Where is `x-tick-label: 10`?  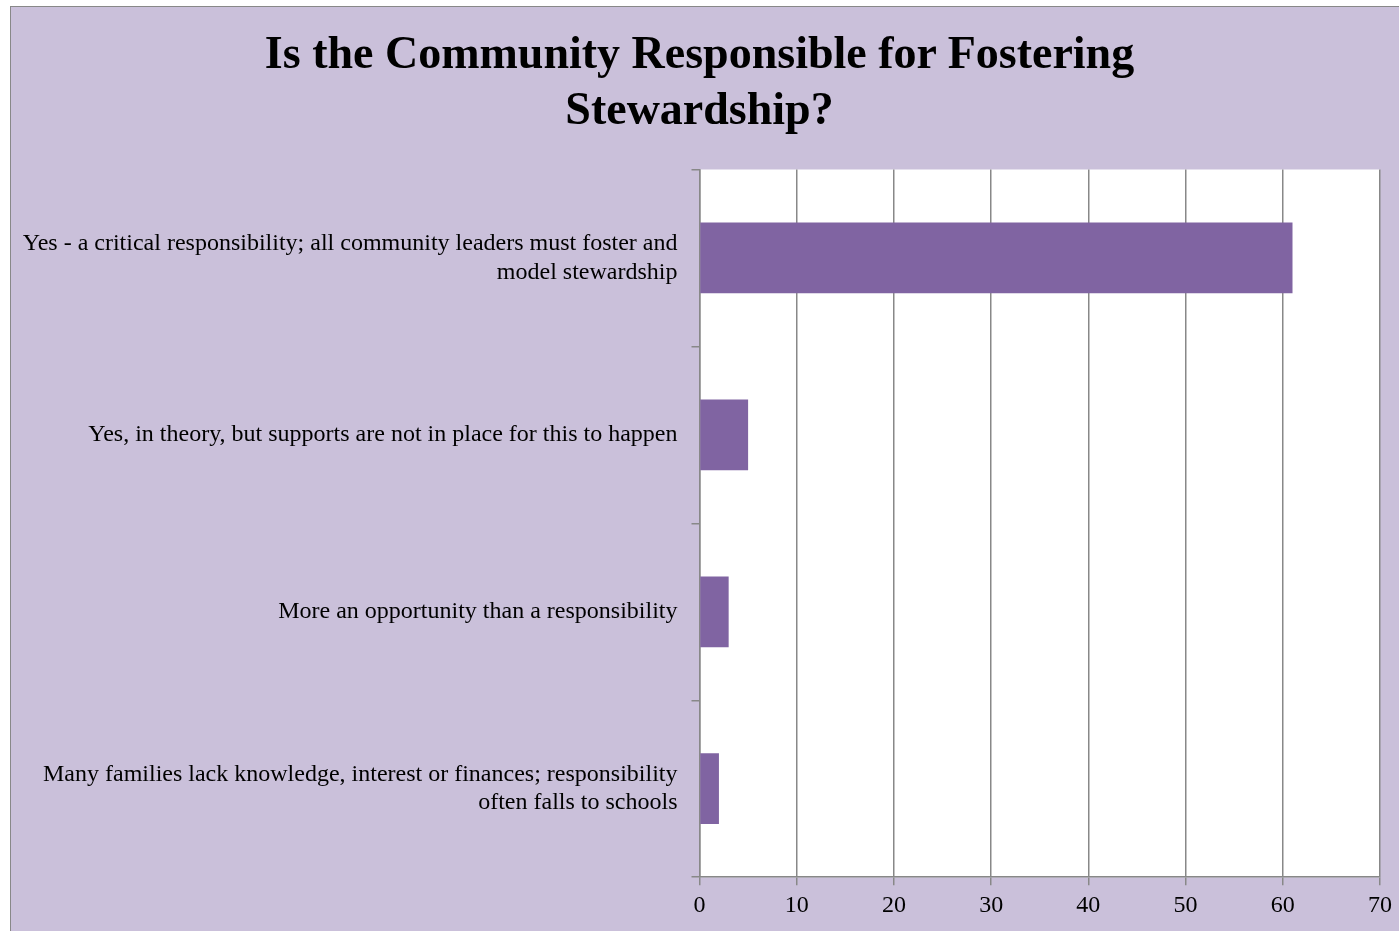
x-tick-label: 10 is located at coordinates (796, 903).